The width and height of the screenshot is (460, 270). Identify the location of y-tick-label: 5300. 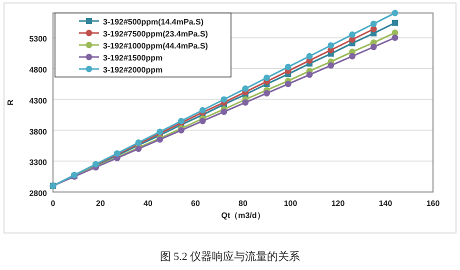
(38, 39).